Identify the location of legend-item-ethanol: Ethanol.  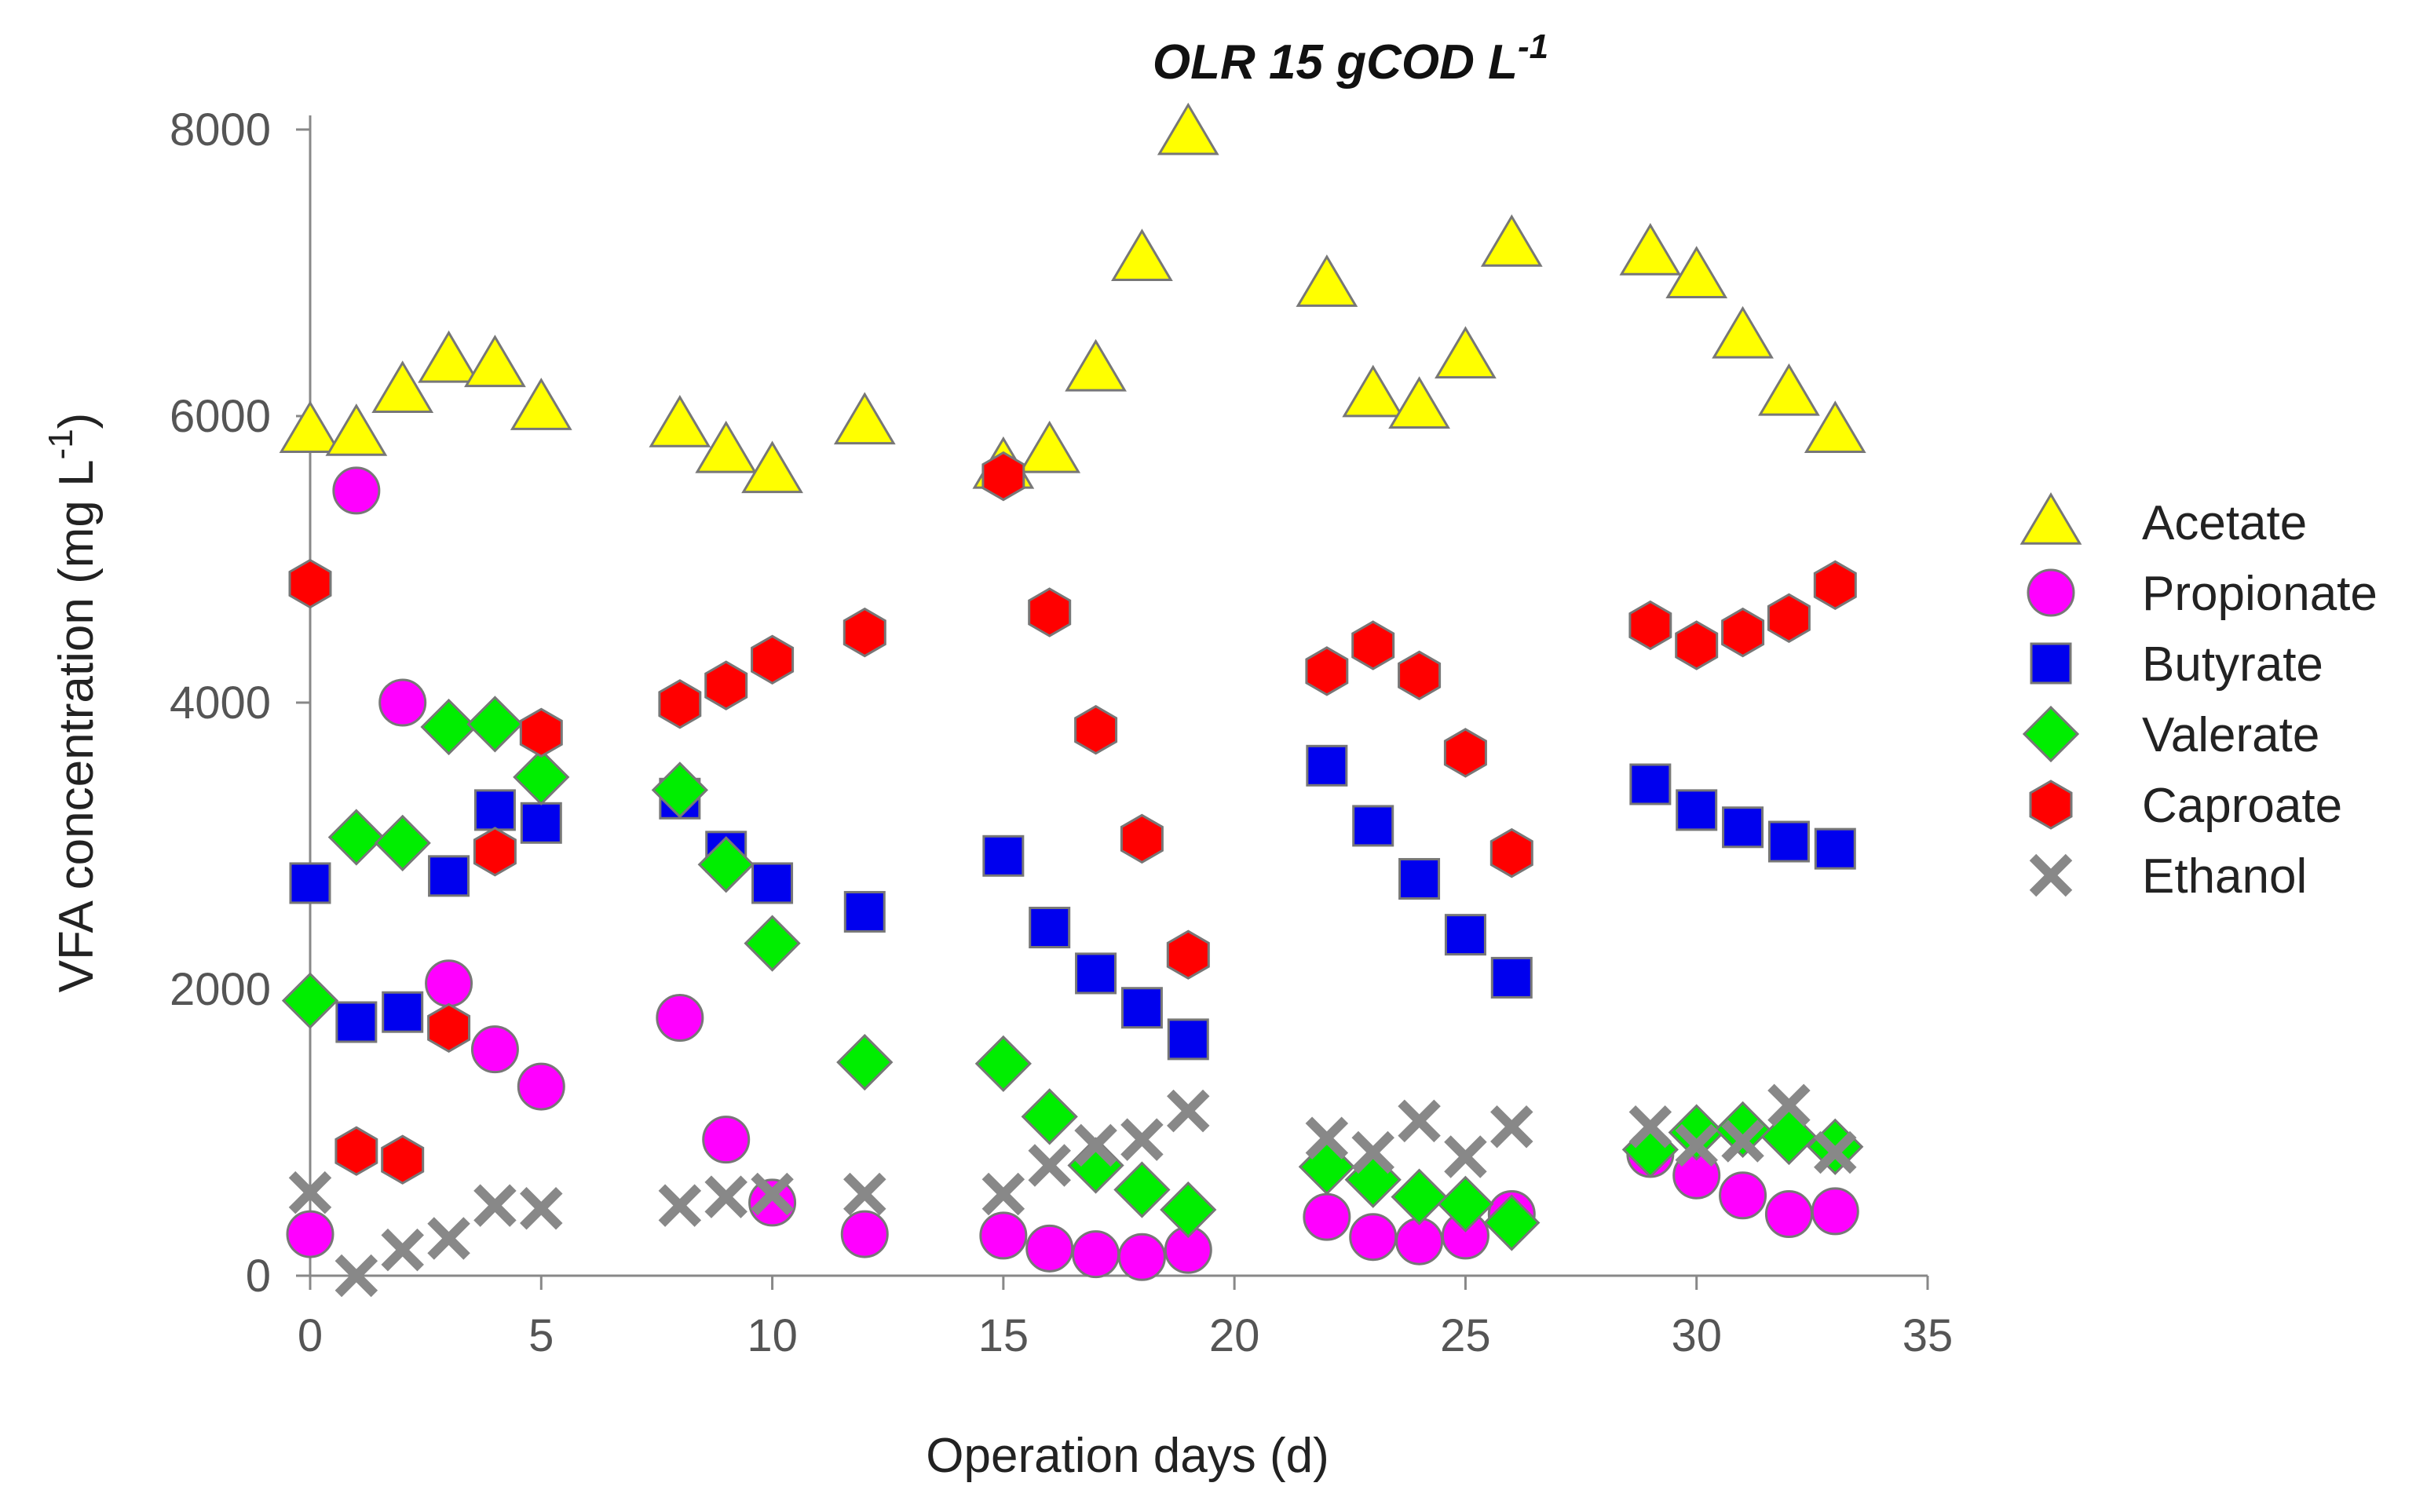
(2168, 876).